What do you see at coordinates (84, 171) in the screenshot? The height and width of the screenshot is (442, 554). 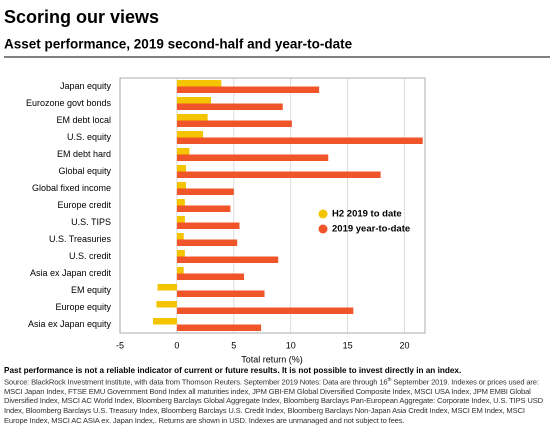 I see `y-tick-label: Global equity` at bounding box center [84, 171].